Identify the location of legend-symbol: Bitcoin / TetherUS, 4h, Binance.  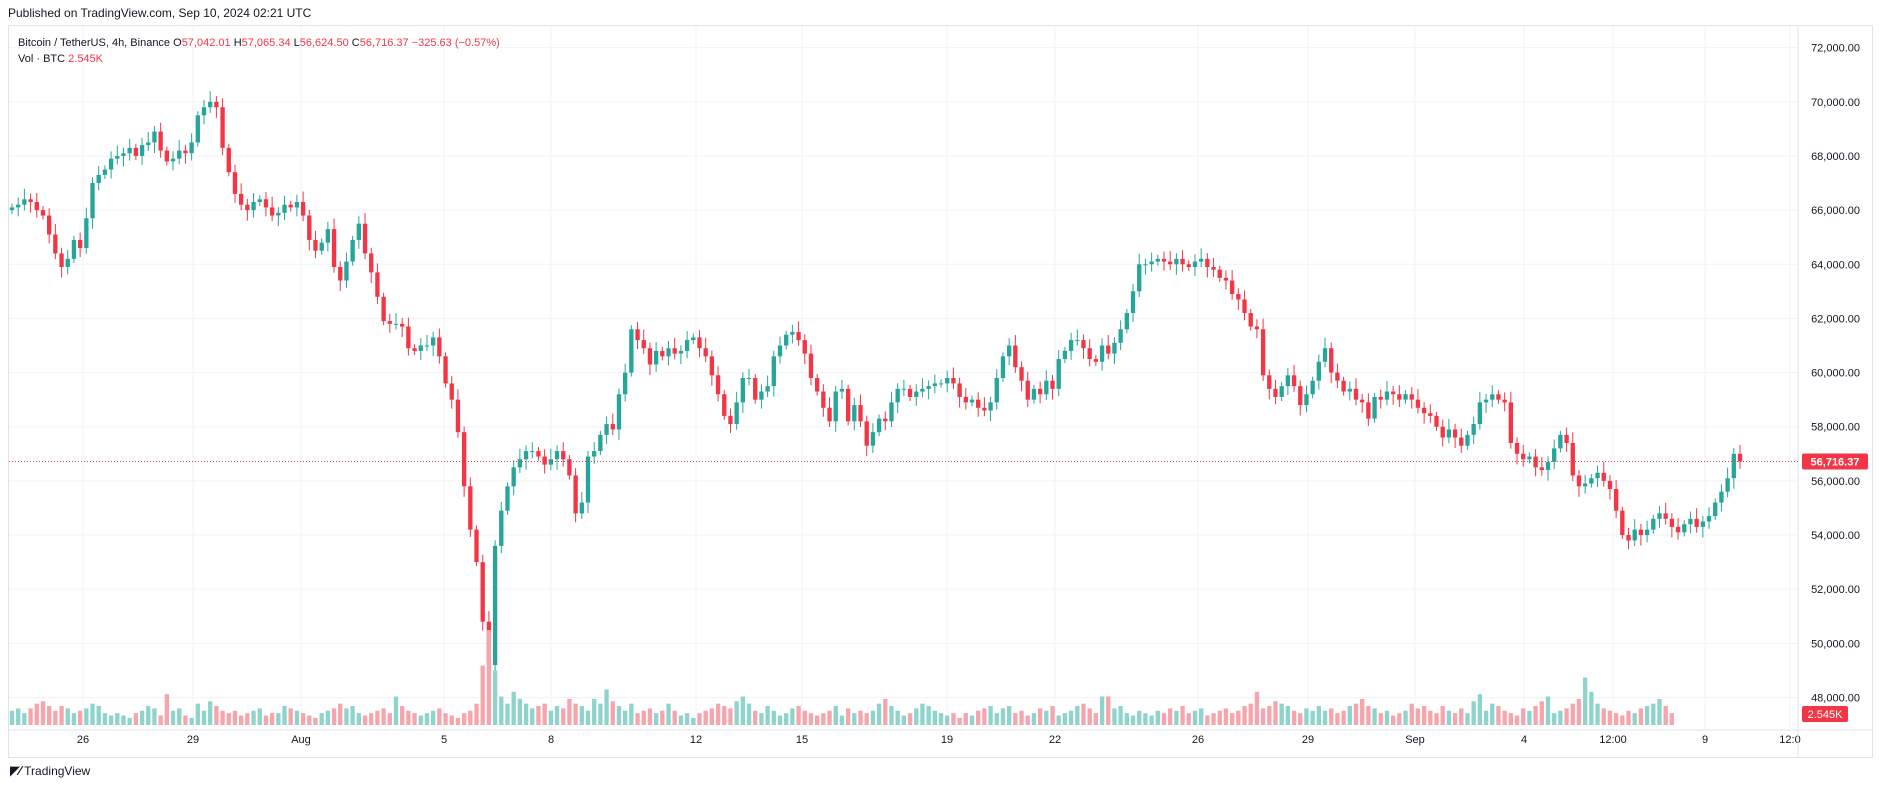
(94, 43).